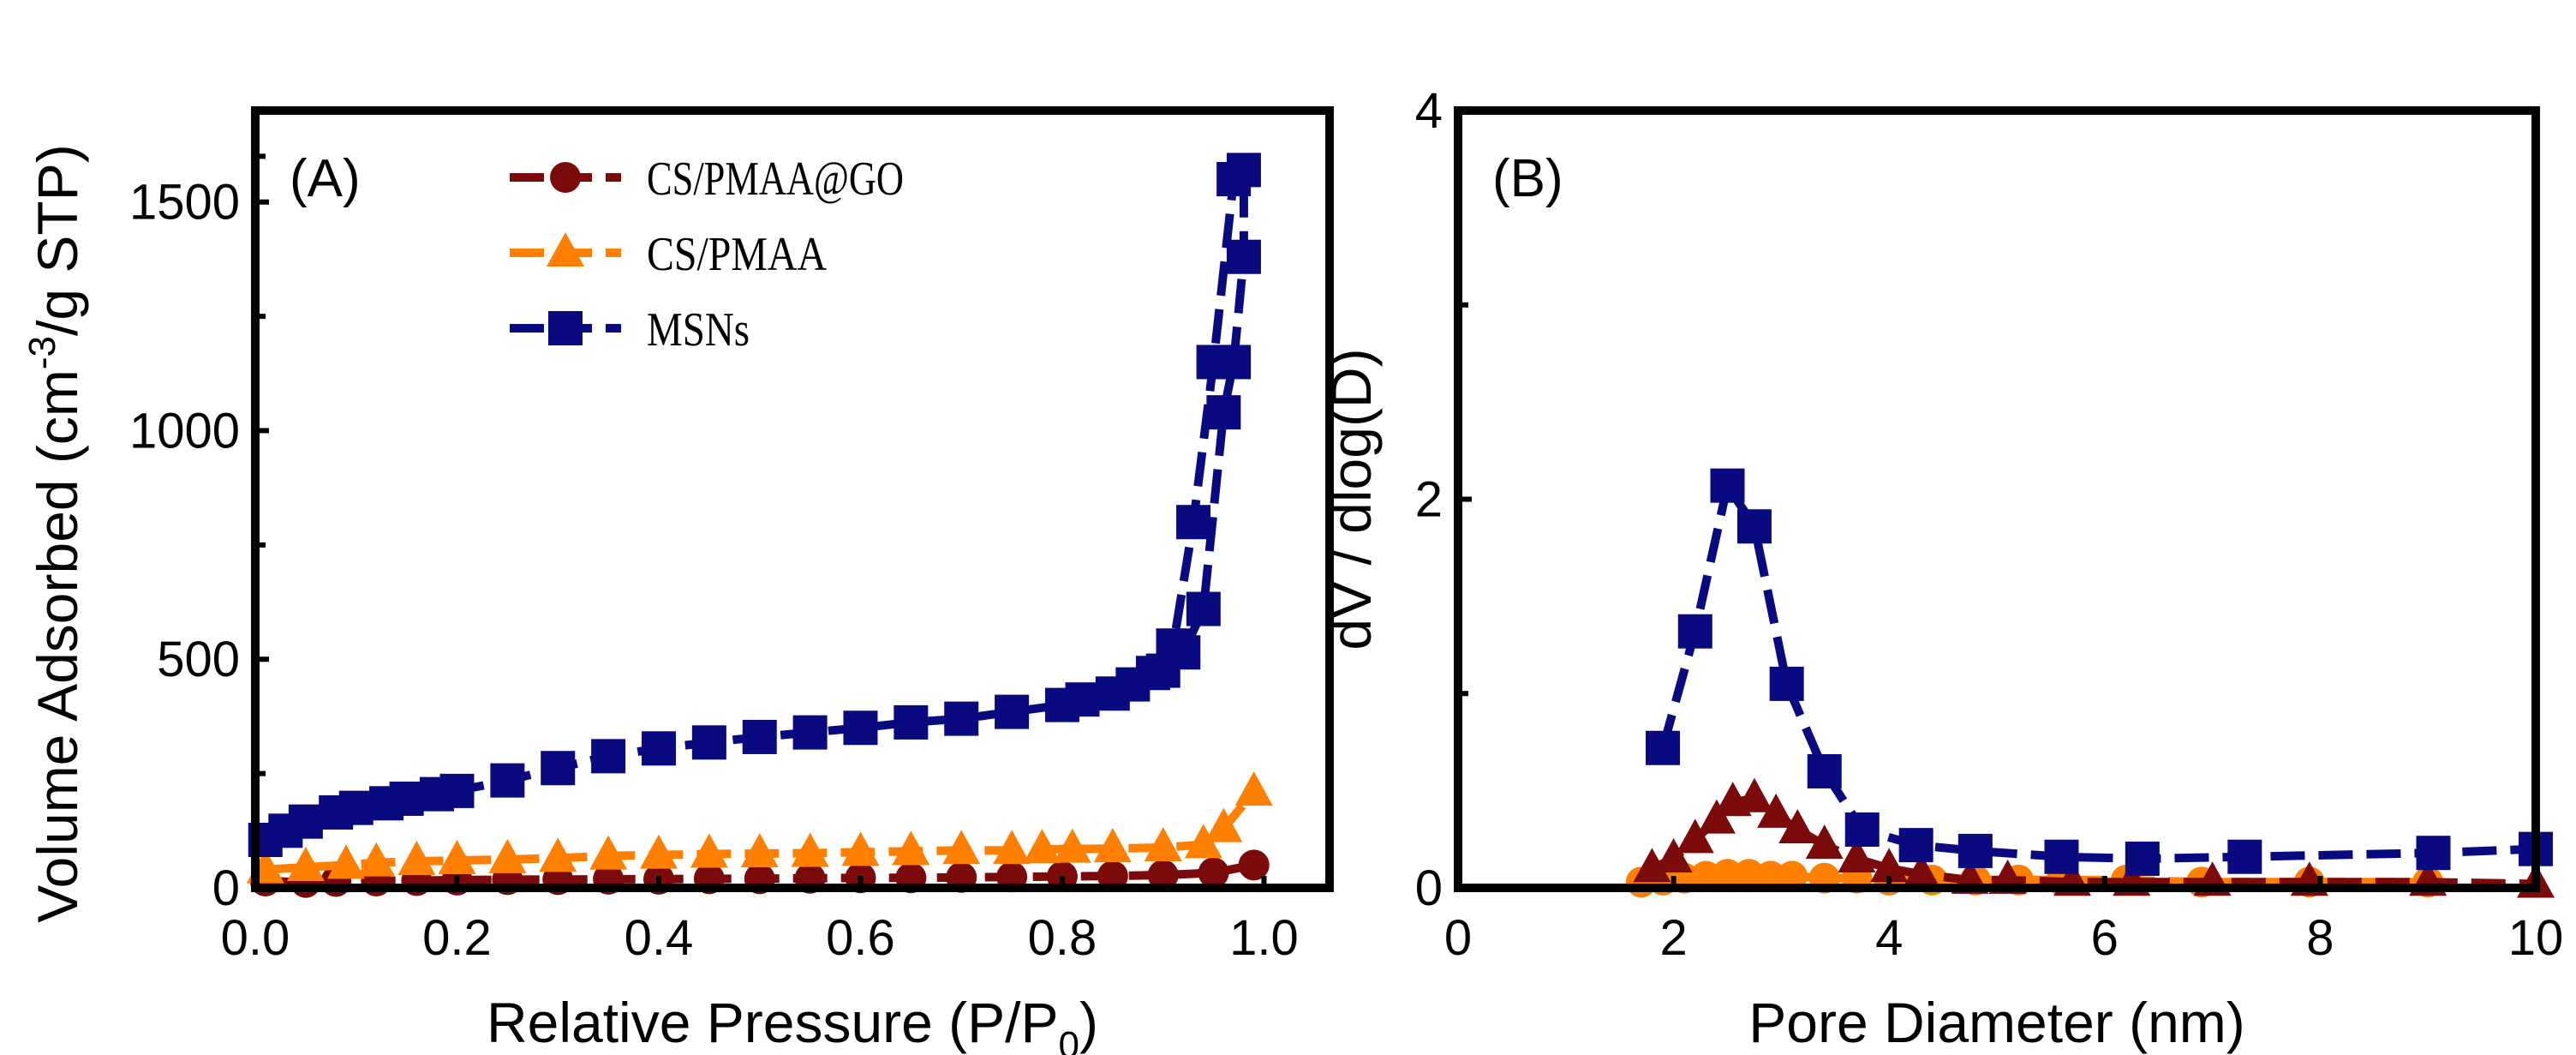  I want to click on x-tick-label: 4, so click(1889, 938).